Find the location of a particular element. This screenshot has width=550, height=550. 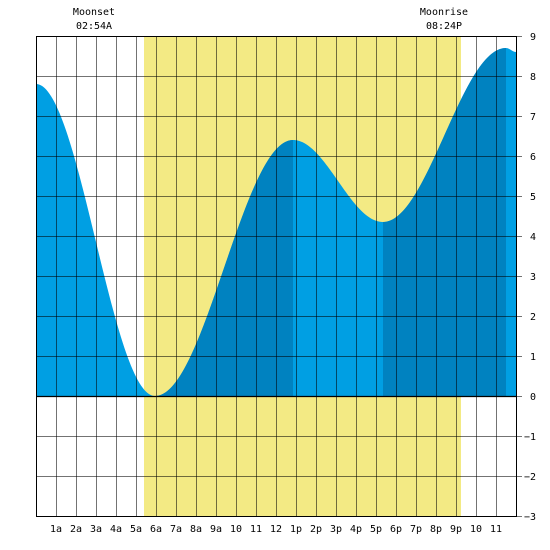

x-tick-label: 2a is located at coordinates (76, 529).